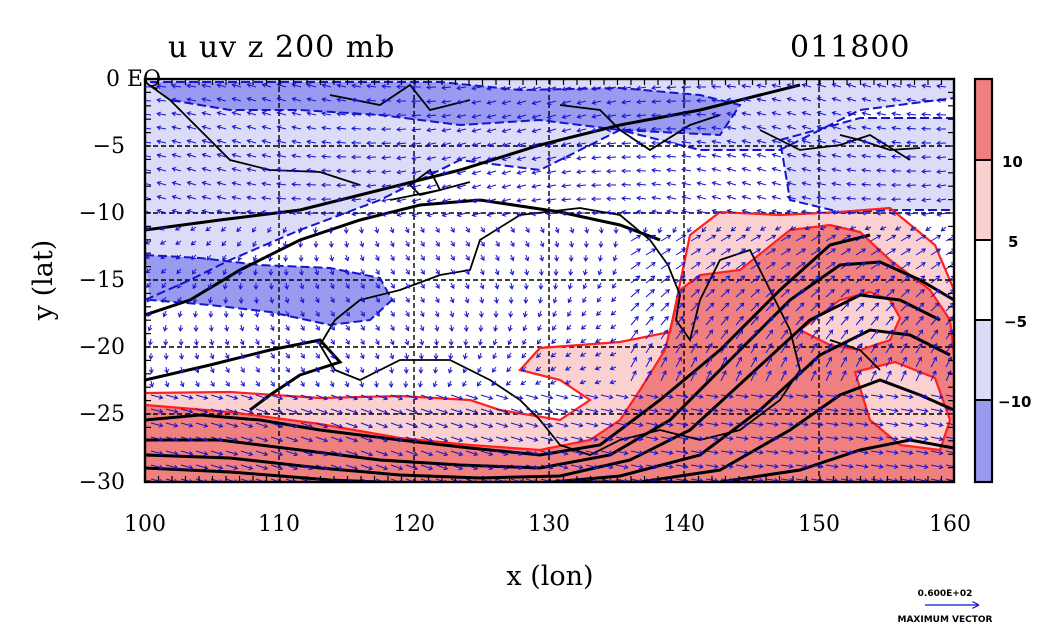 The image size is (1056, 631). Describe the element at coordinates (102, 414) in the screenshot. I see `y-tick-label: −25` at that location.